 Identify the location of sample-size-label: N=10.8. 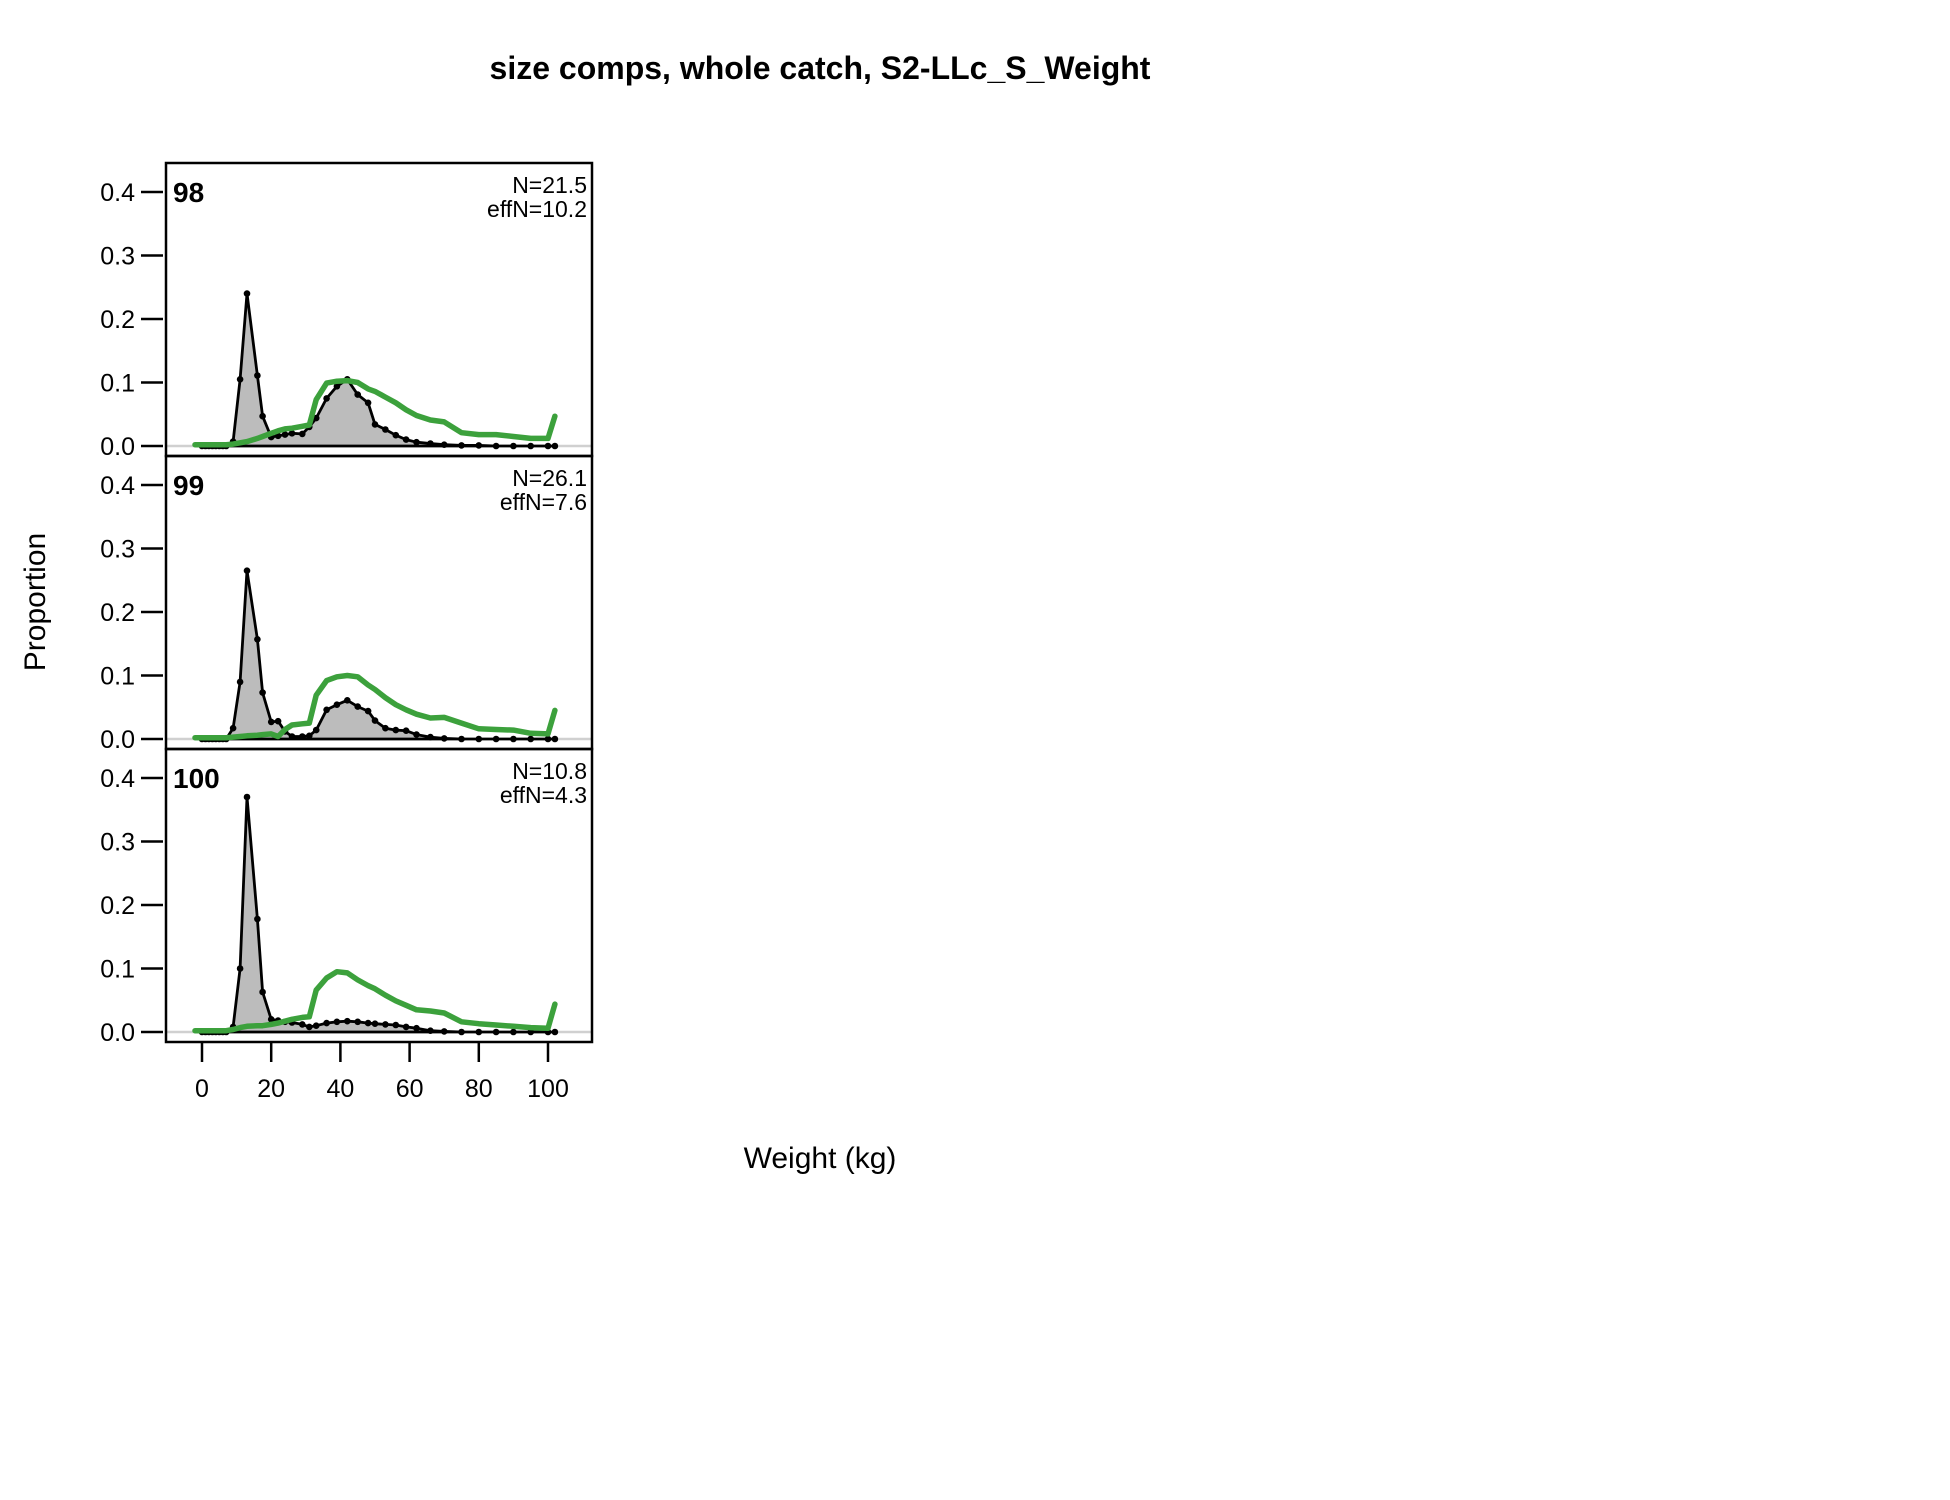
(549, 771).